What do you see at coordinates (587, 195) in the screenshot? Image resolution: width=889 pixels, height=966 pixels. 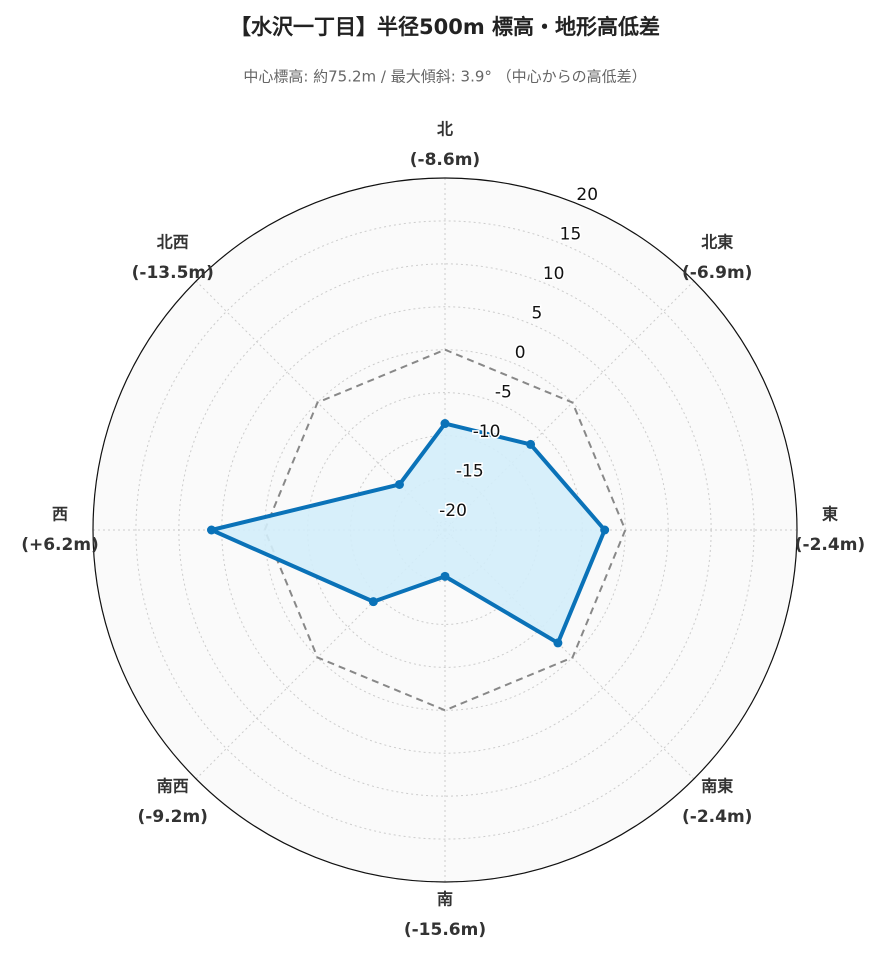 I see `r-tick-label: 20` at bounding box center [587, 195].